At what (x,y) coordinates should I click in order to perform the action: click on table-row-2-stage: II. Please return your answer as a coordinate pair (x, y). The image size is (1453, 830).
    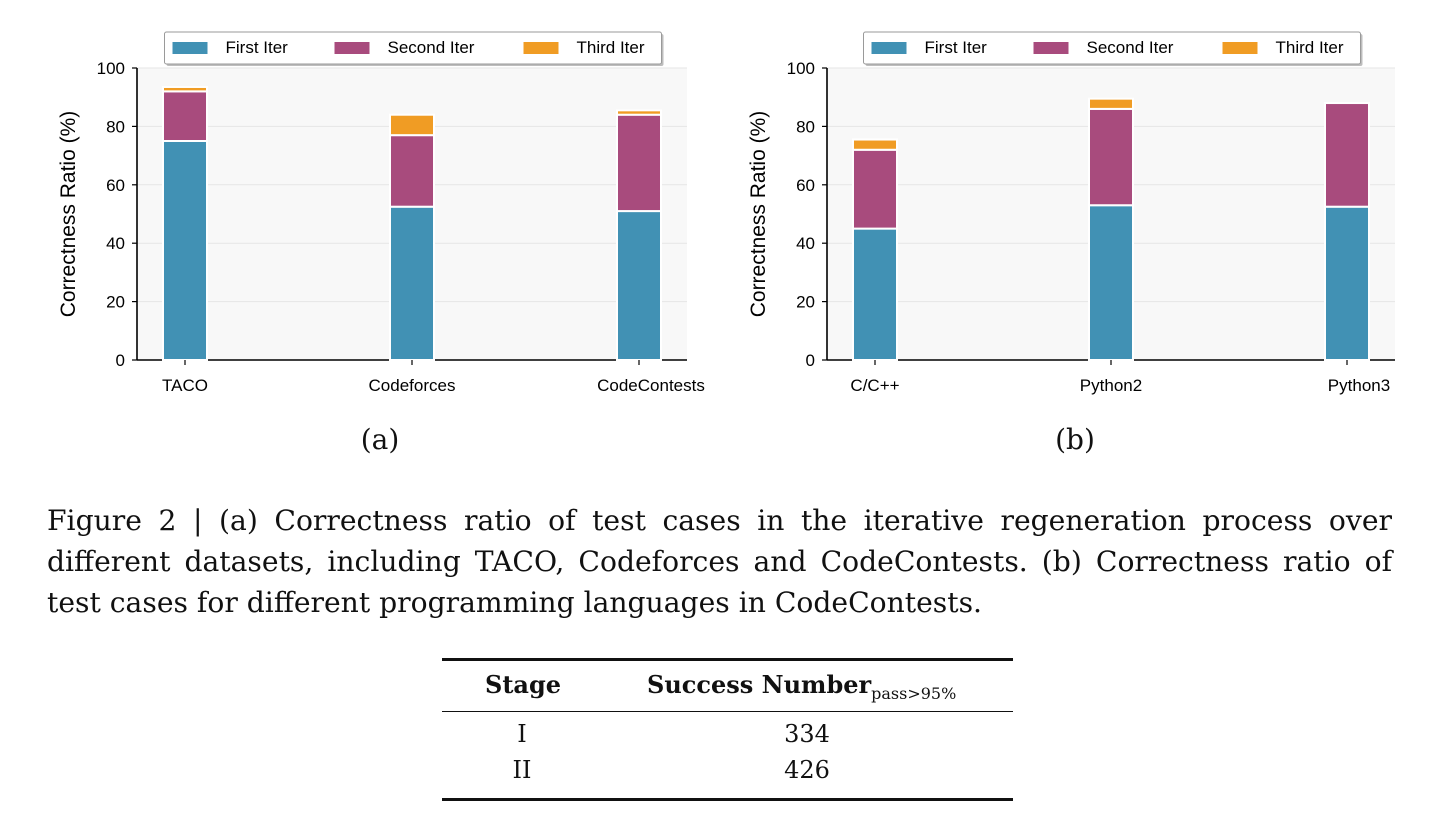
    Looking at the image, I should click on (522, 770).